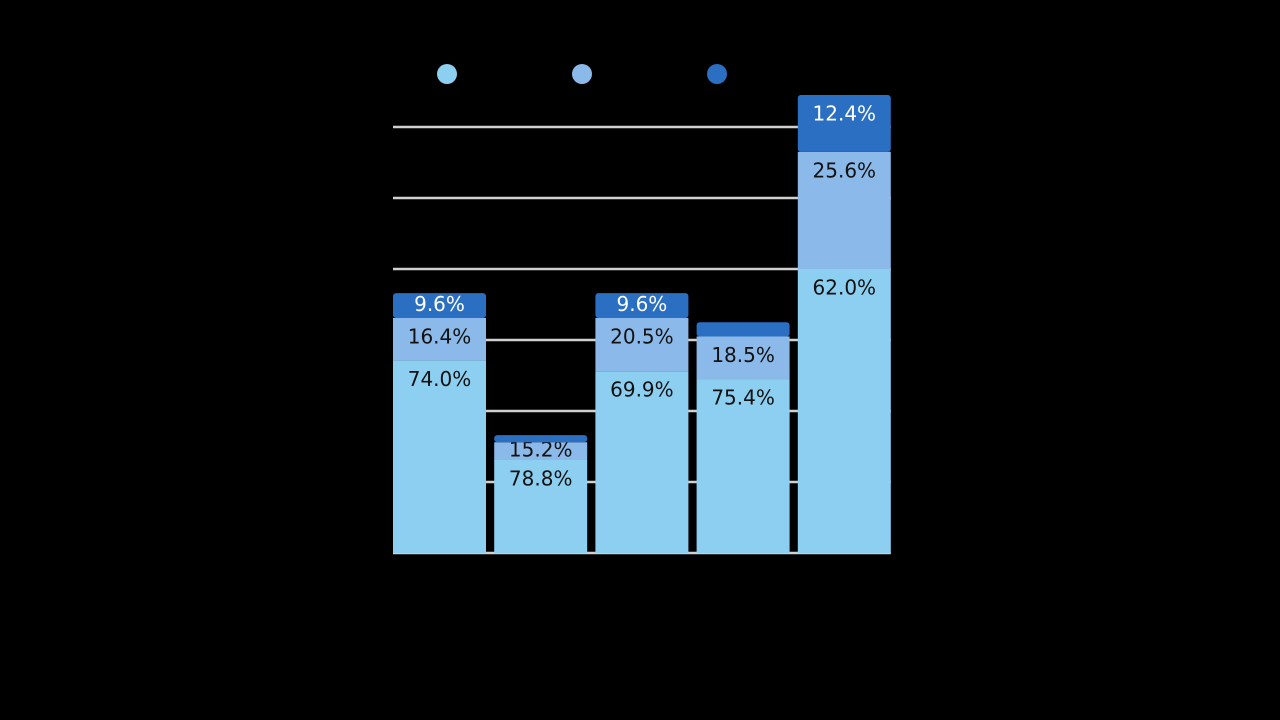 This screenshot has width=1280, height=720. Describe the element at coordinates (440, 379) in the screenshot. I see `data-label: 74.0%` at that location.